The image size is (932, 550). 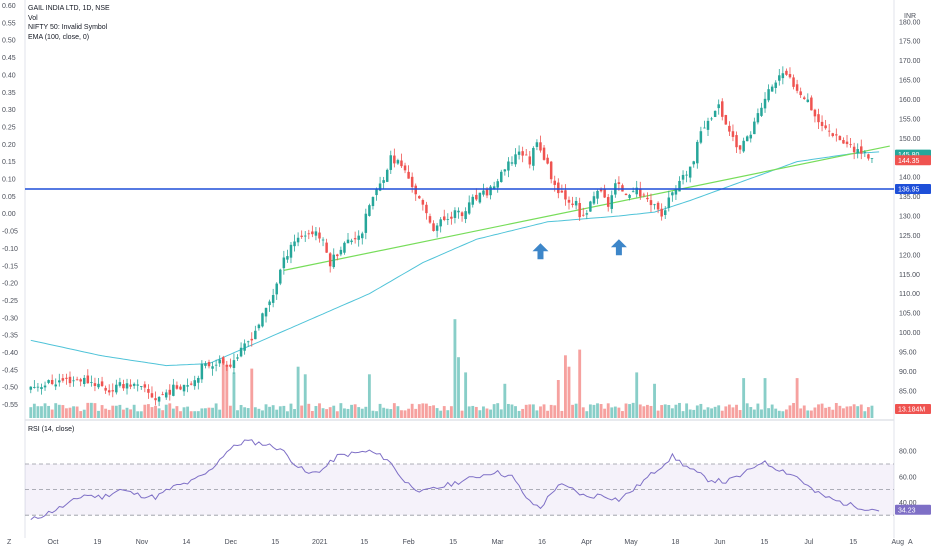 What do you see at coordinates (59, 37) in the screenshot?
I see `legend-ema: EMA (100, close, 0)` at bounding box center [59, 37].